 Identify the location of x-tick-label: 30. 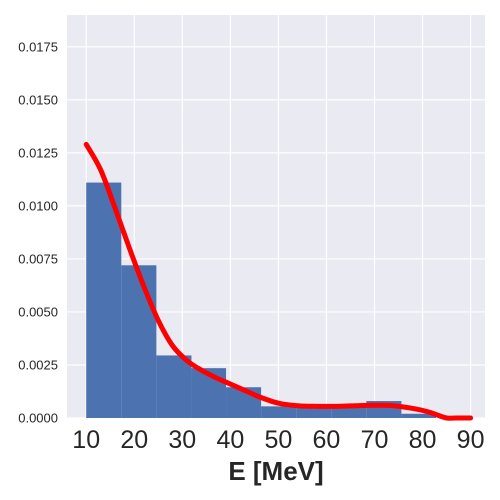
(182, 440).